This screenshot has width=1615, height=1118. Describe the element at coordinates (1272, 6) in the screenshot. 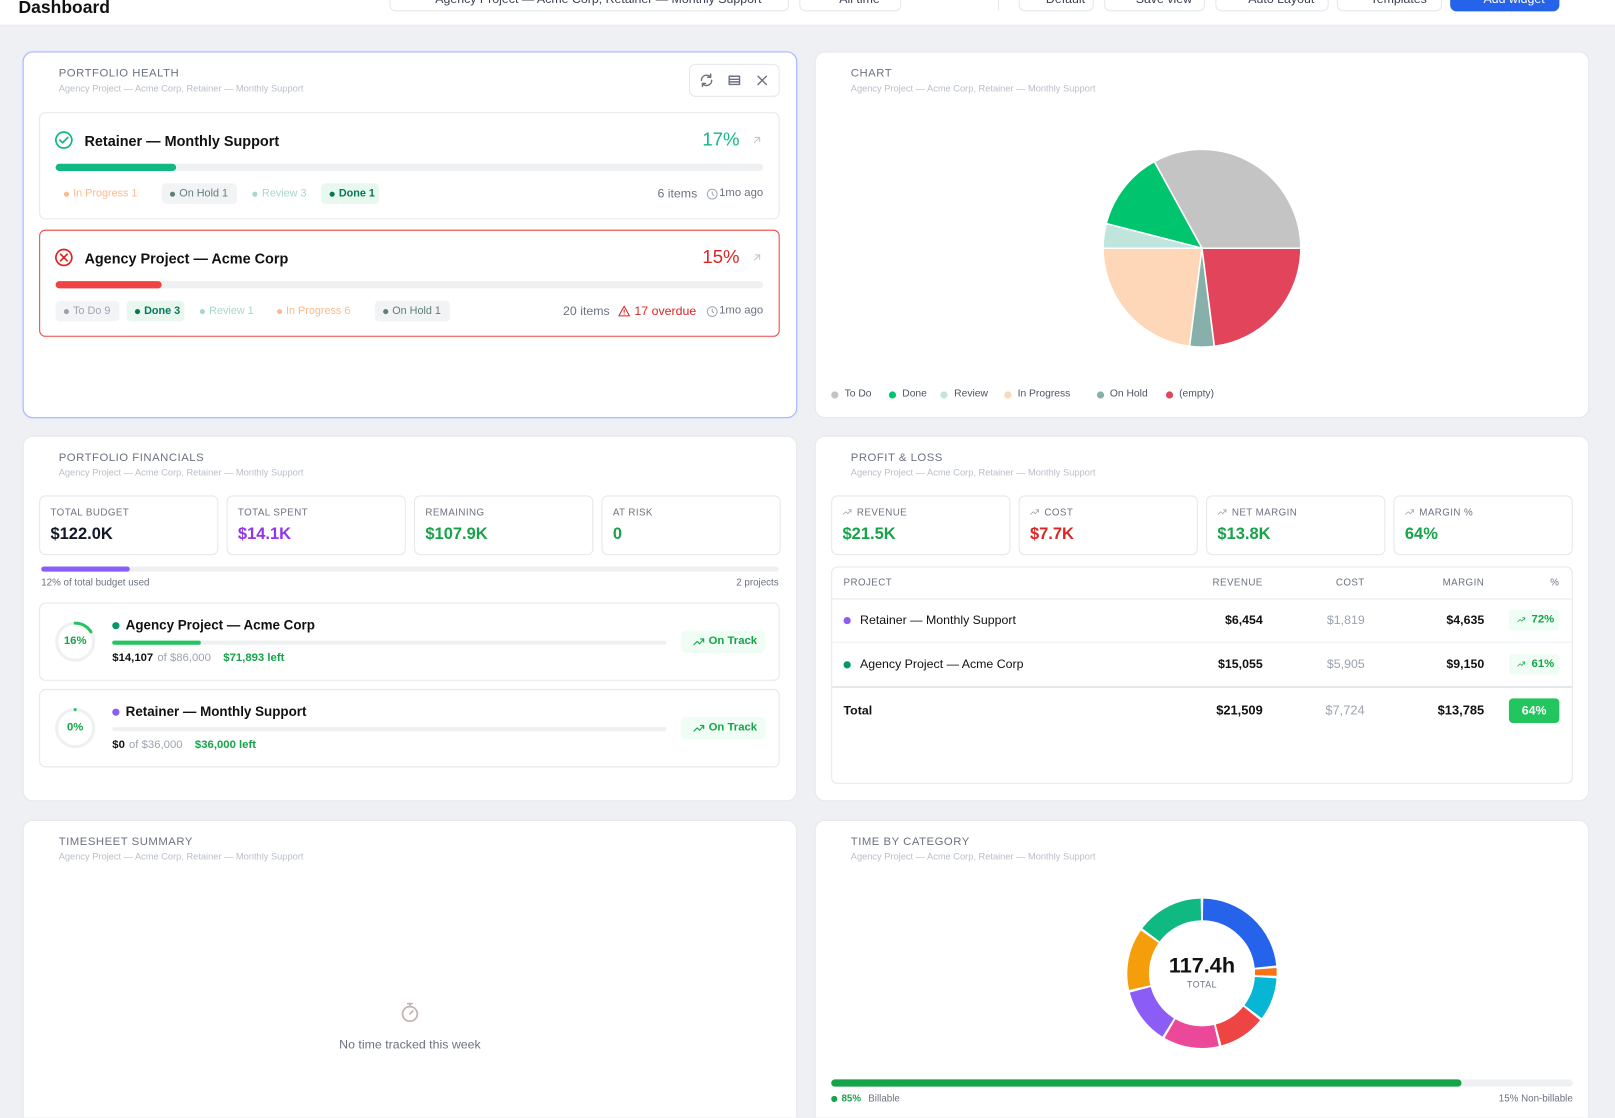

I see `action-button: Auto Layout` at that location.